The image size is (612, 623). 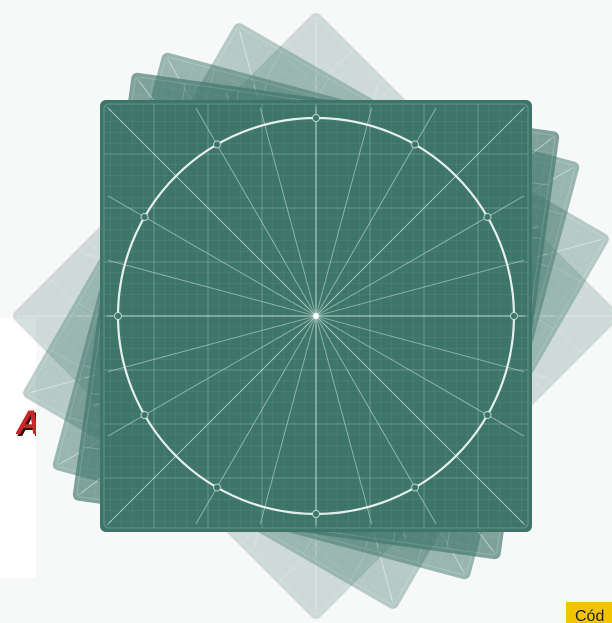 I want to click on left-white-panel, so click(x=18, y=448).